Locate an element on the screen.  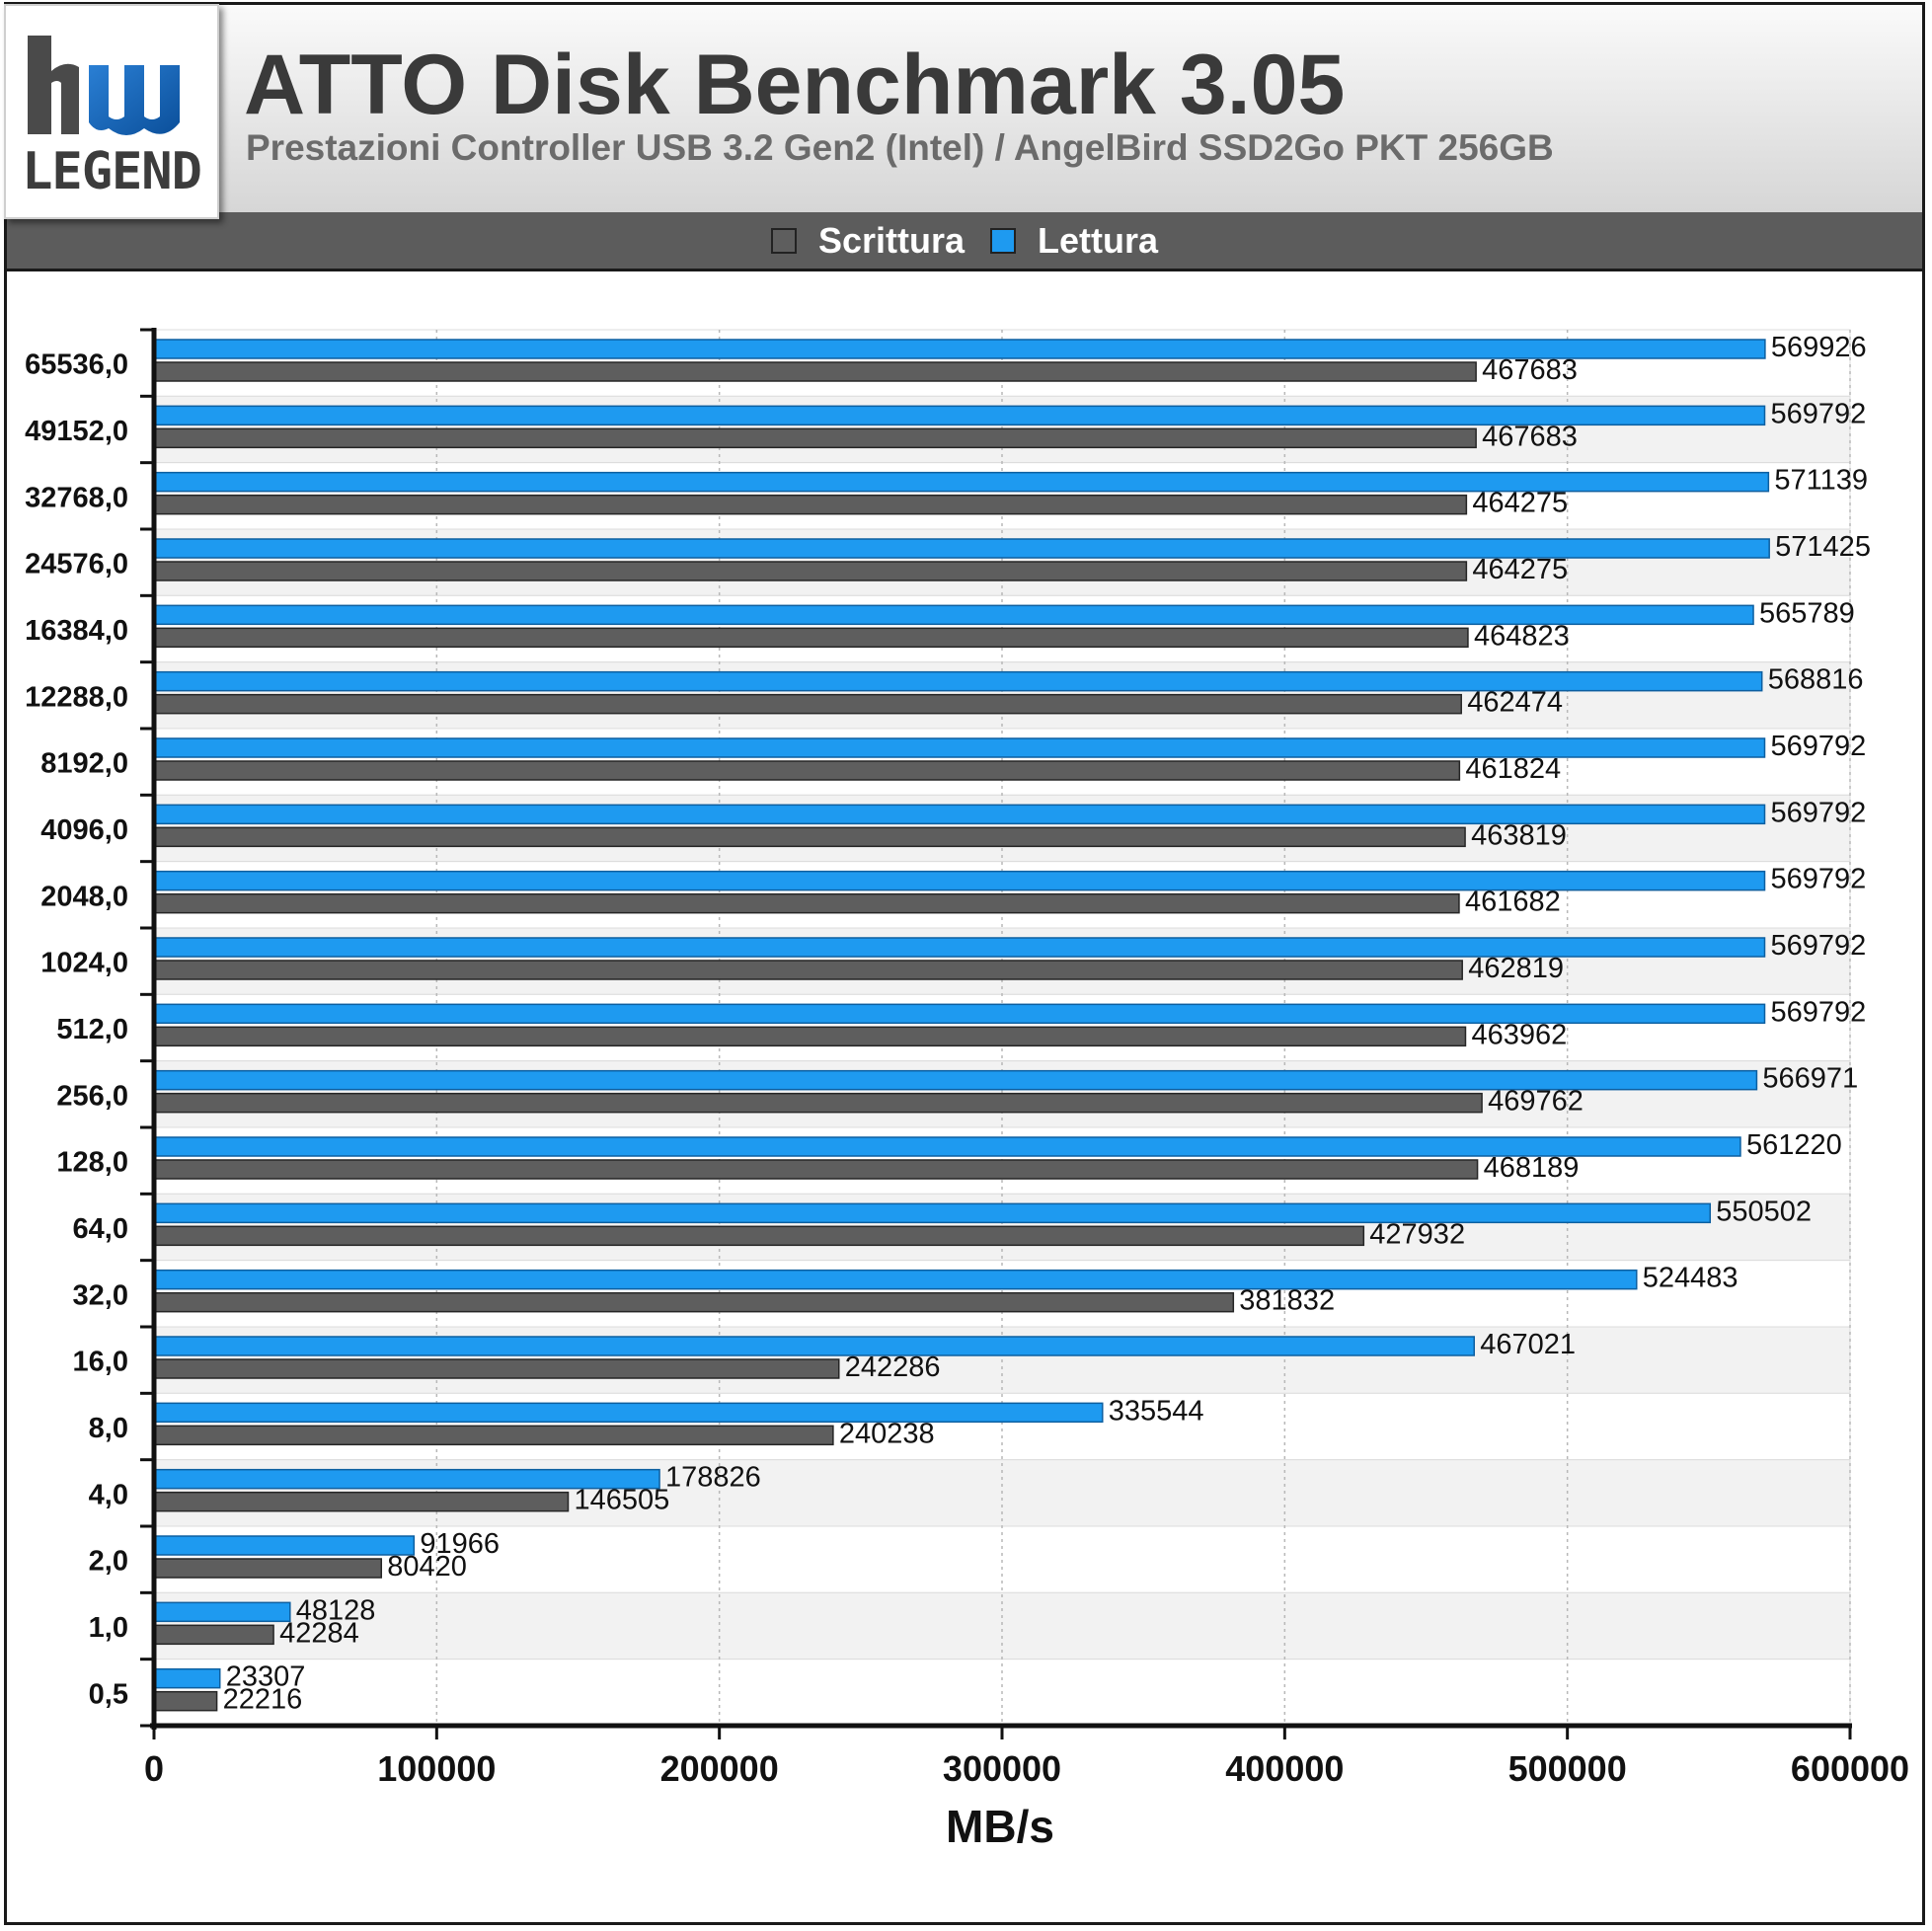
legend-item-write: Scrittura is located at coordinates (868, 241).